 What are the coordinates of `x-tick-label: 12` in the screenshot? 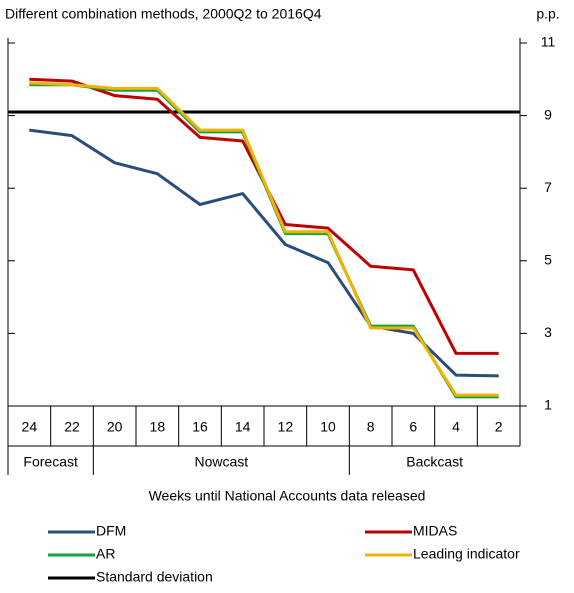 It's located at (286, 427).